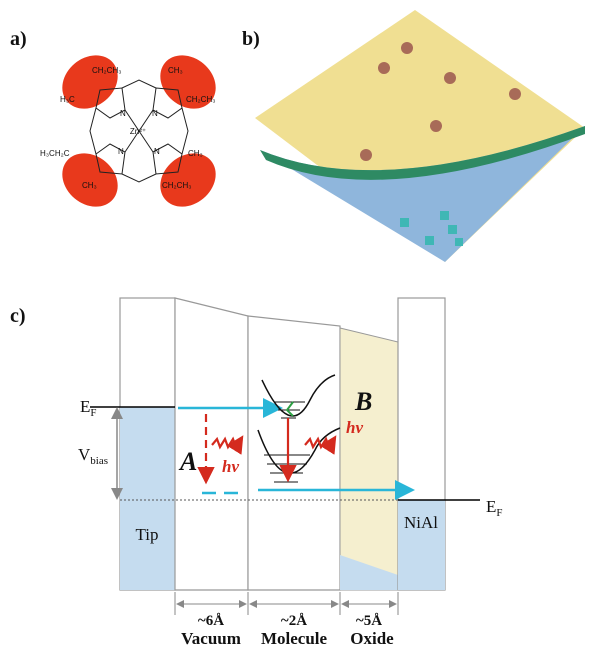 The height and width of the screenshot is (650, 590). What do you see at coordinates (67, 99) in the screenshot?
I see `substituent: H₃C` at bounding box center [67, 99].